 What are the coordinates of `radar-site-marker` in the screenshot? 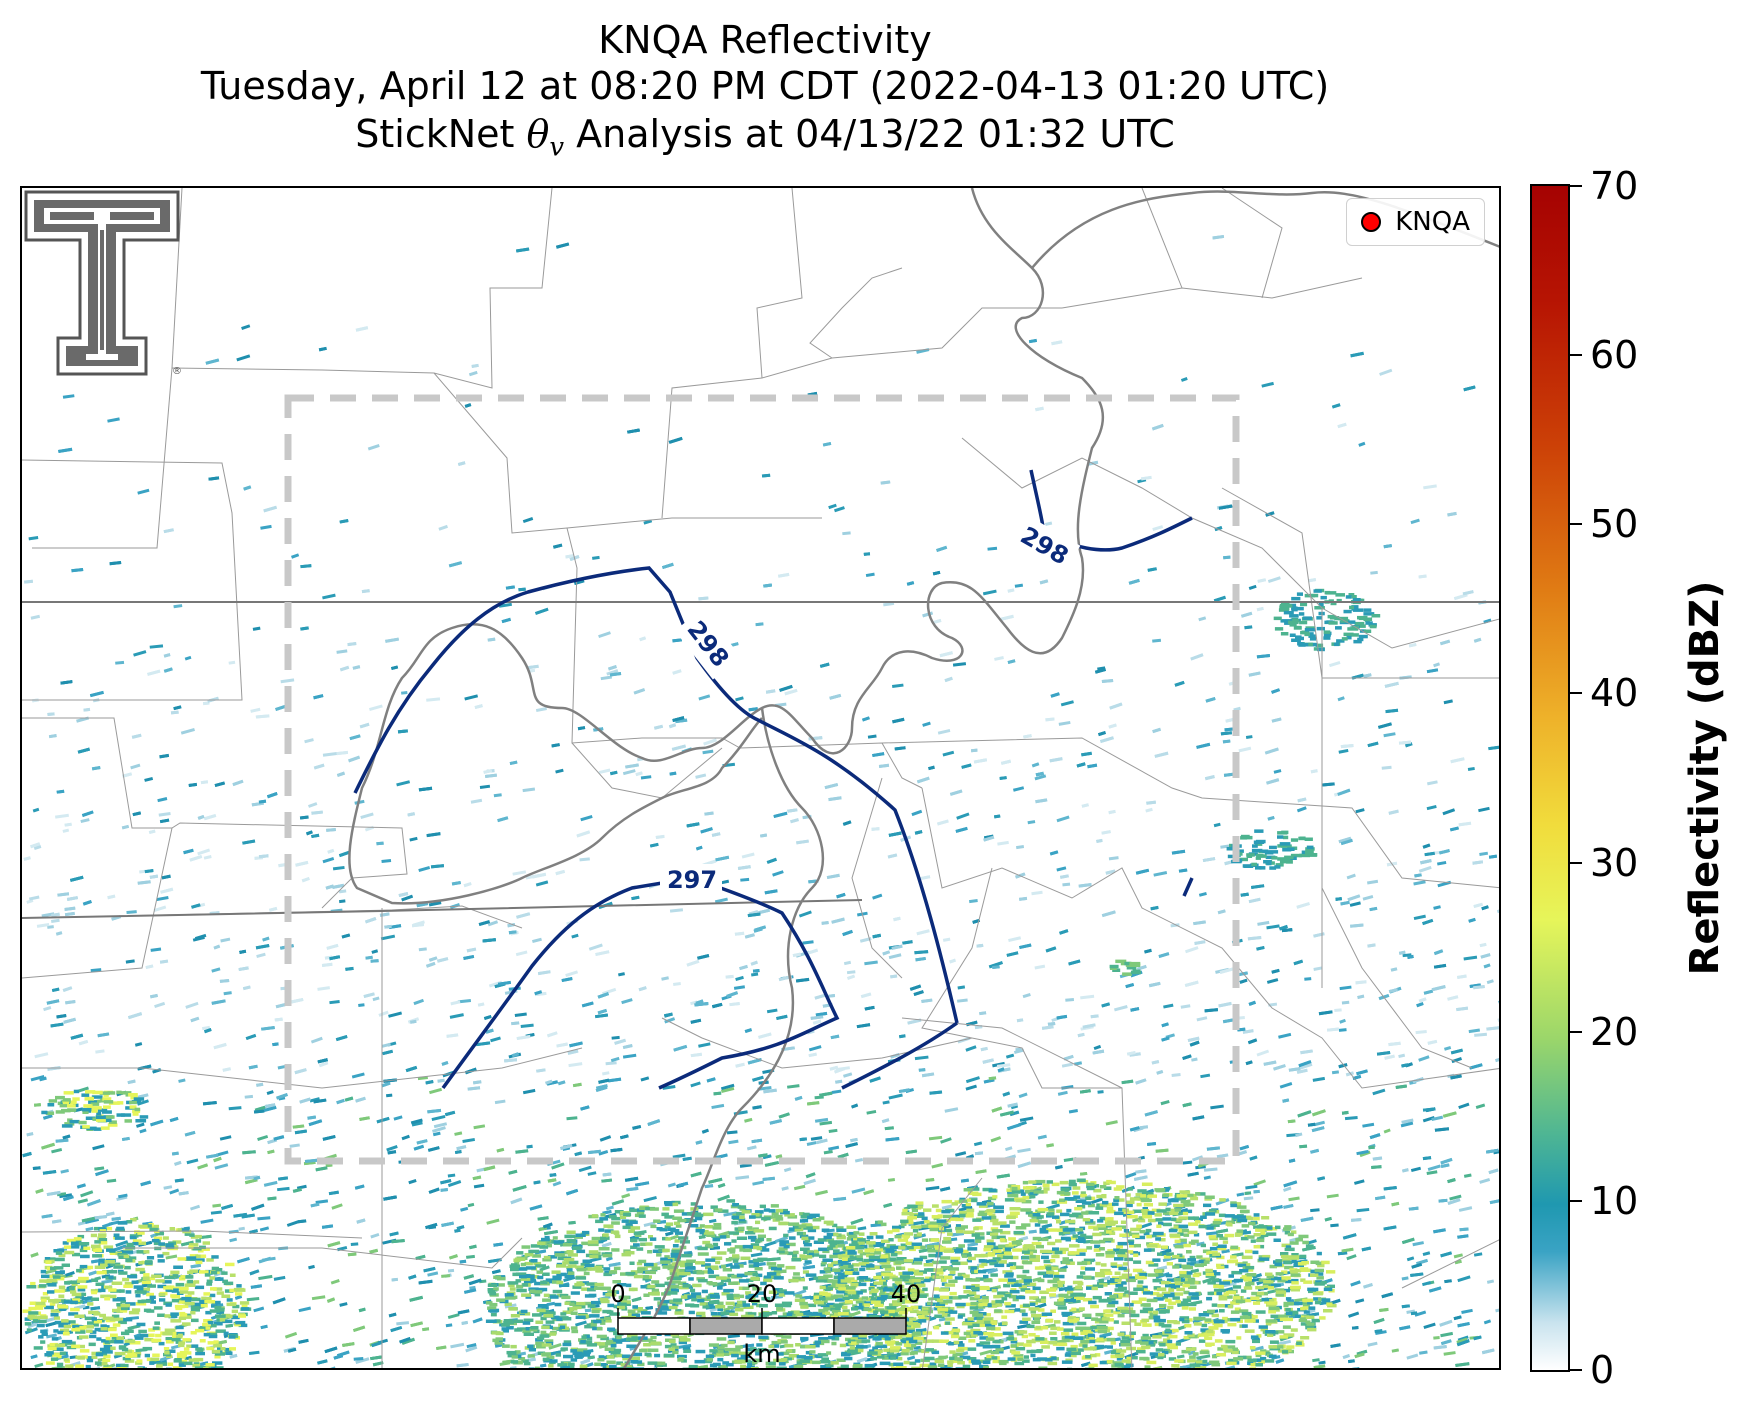 It's located at (1371, 222).